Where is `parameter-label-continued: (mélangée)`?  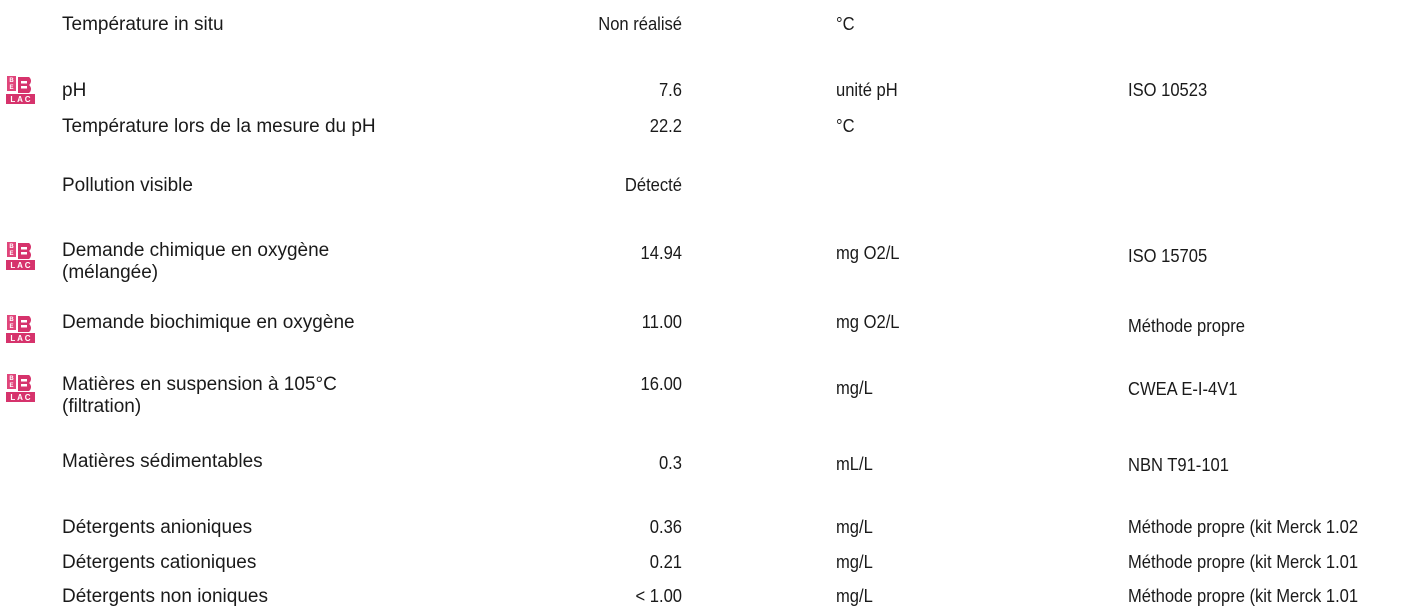 parameter-label-continued: (mélangée) is located at coordinates (110, 272).